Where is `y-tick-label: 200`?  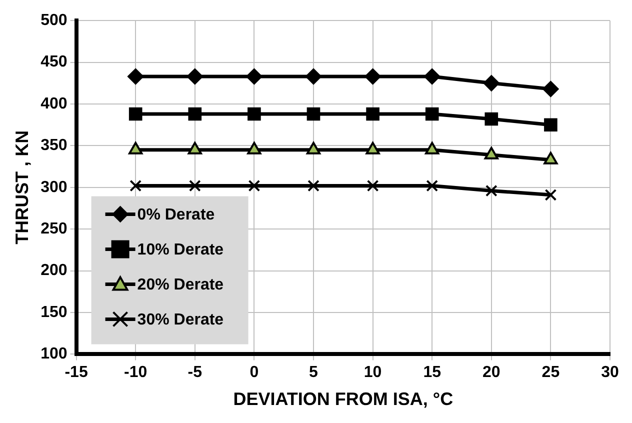 y-tick-label: 200 is located at coordinates (54, 271).